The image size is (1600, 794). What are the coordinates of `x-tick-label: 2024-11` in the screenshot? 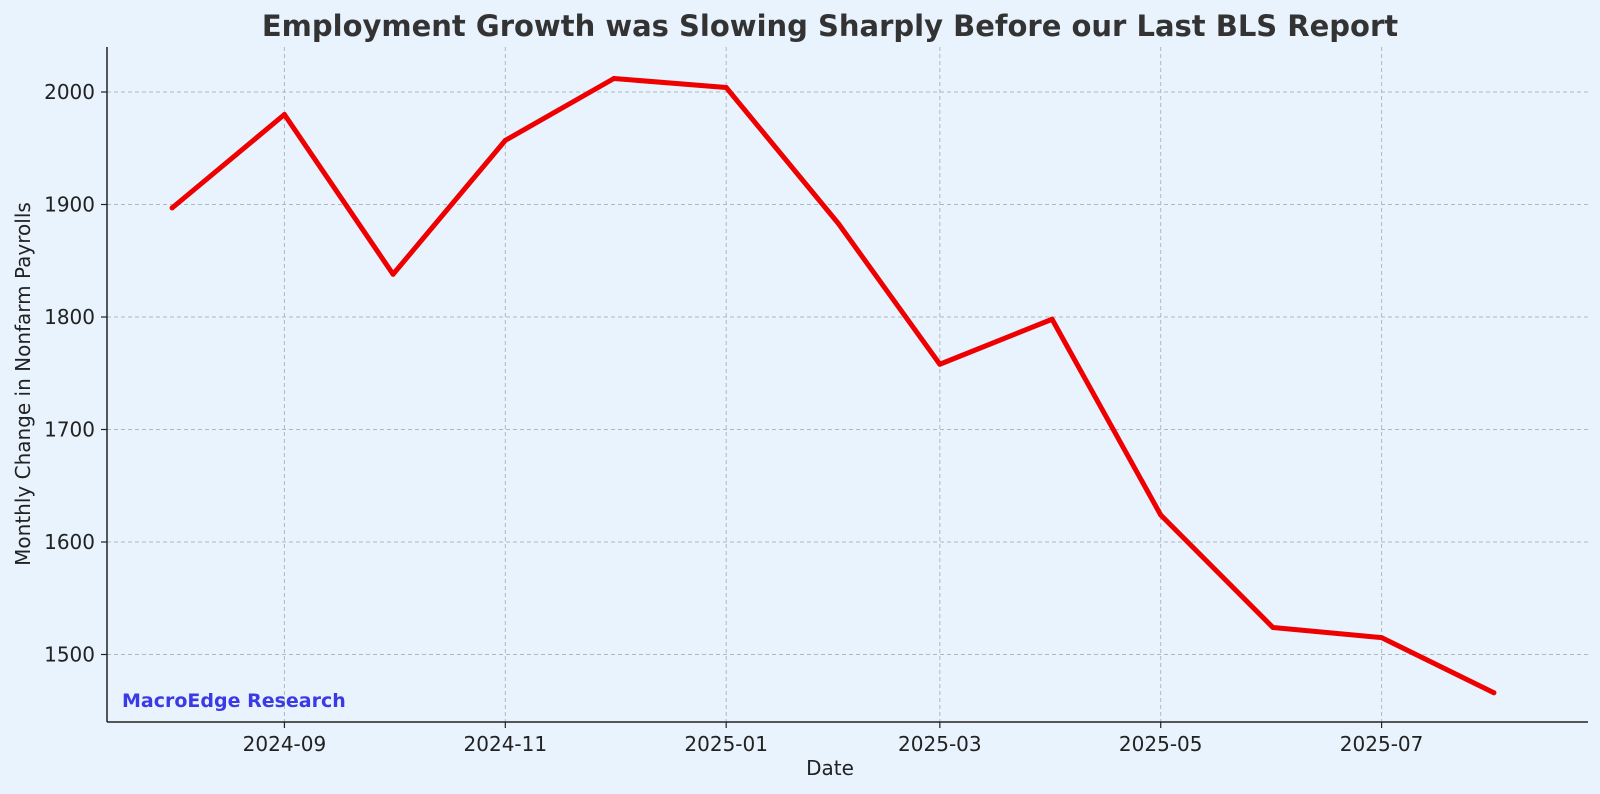 It's located at (506, 744).